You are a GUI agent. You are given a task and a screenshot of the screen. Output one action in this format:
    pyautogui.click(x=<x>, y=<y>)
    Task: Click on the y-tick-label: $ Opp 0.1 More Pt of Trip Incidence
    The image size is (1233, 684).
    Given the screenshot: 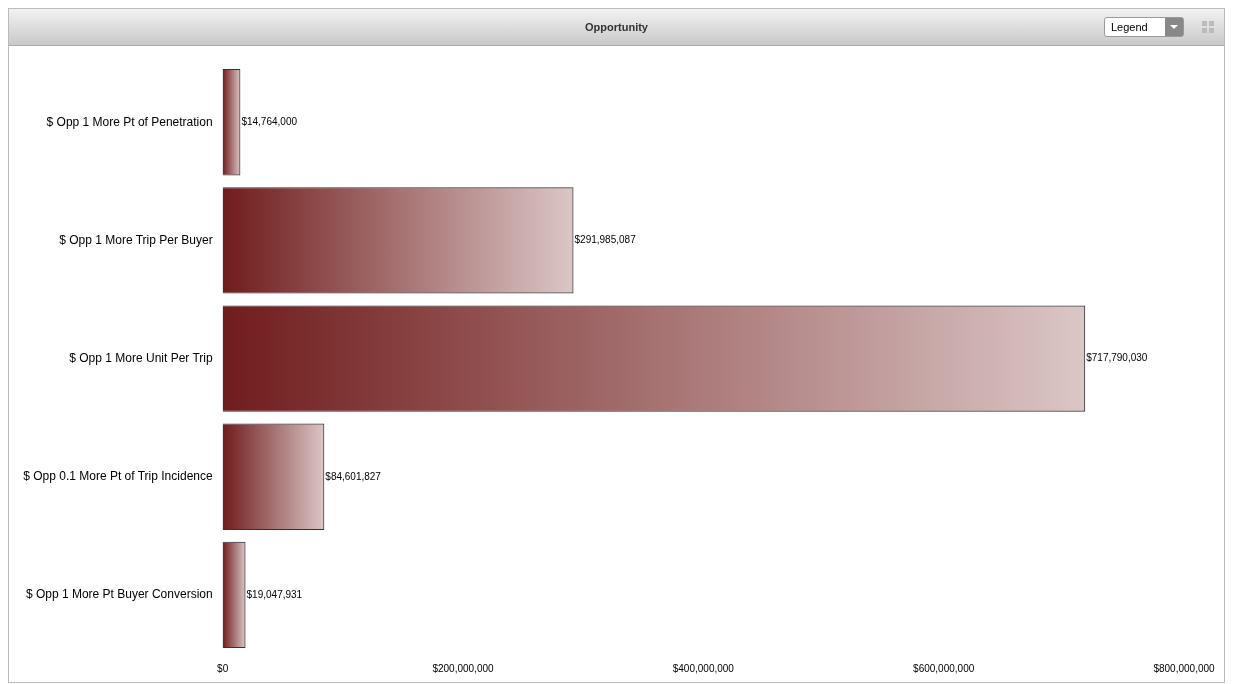 What is the action you would take?
    pyautogui.click(x=118, y=476)
    